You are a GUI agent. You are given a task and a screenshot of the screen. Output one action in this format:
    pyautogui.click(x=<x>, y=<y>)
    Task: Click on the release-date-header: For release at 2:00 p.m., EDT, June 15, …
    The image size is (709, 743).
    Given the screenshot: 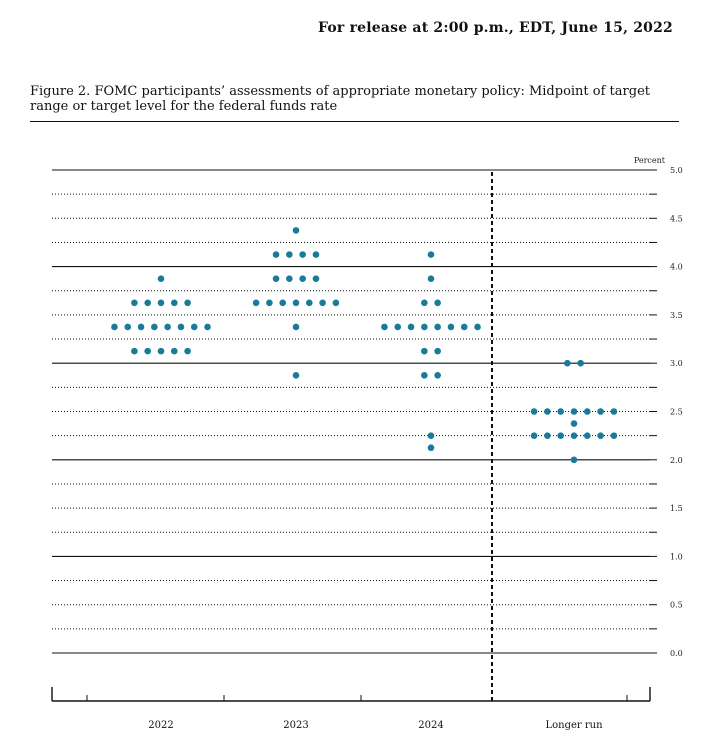 What is the action you would take?
    pyautogui.click(x=495, y=28)
    